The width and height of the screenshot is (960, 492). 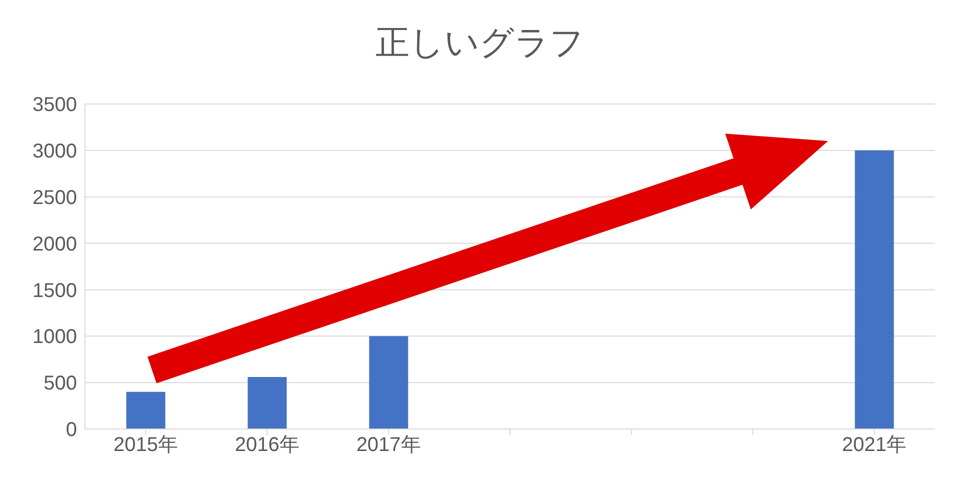 What do you see at coordinates (54, 244) in the screenshot?
I see `y-tick-label: 2000` at bounding box center [54, 244].